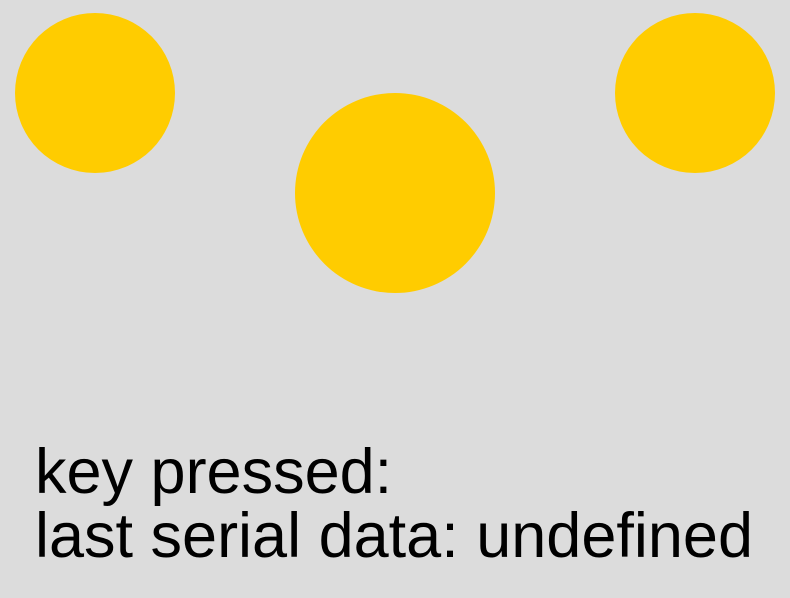  I want to click on right-yellow-circle, so click(695, 93).